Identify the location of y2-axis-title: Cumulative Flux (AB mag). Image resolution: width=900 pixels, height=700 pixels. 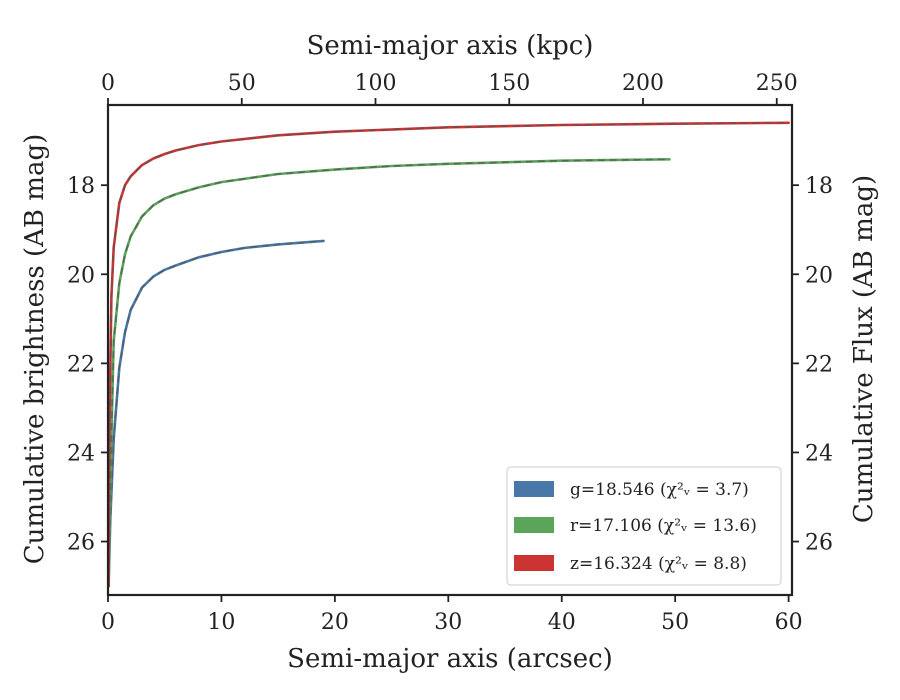
(864, 349).